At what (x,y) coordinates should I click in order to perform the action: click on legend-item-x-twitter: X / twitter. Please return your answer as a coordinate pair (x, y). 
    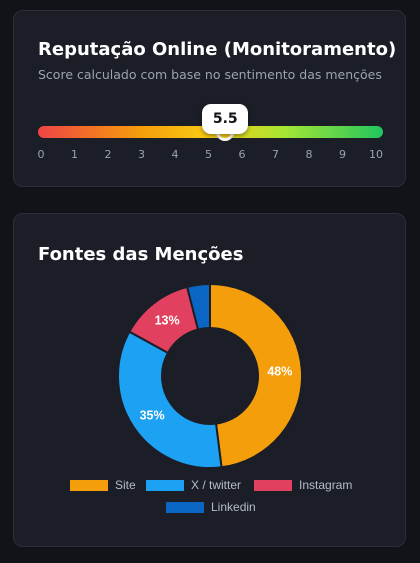
    Looking at the image, I should click on (193, 485).